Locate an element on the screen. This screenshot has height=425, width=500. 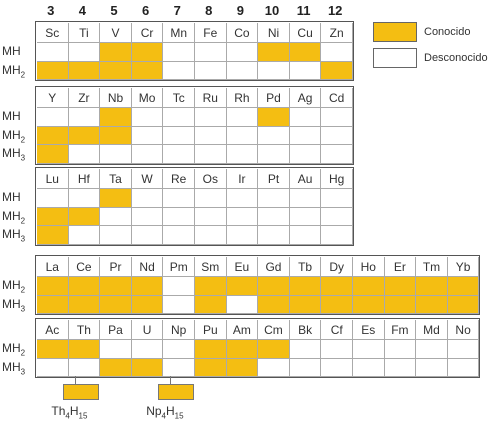
cell-cm-mh3 is located at coordinates (274, 367).